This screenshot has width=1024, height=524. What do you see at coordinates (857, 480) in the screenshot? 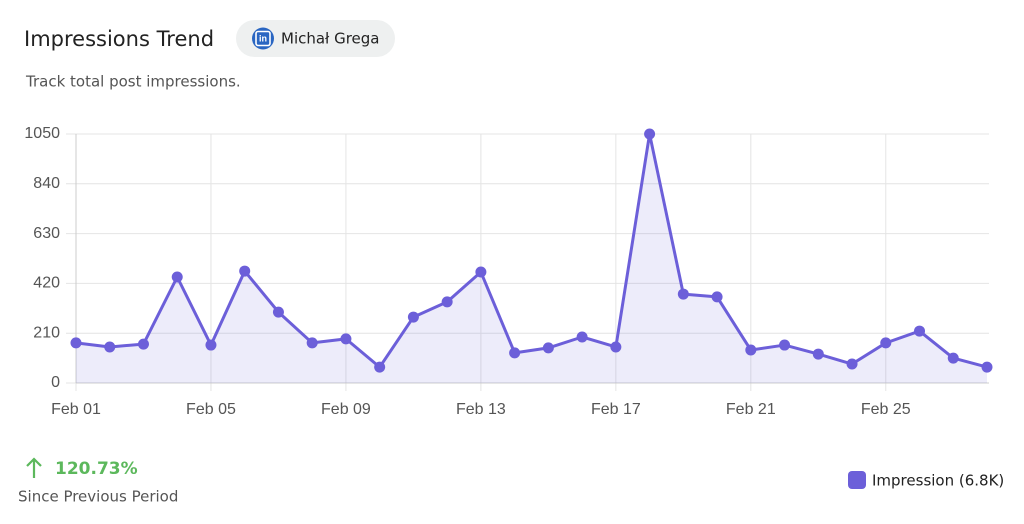
I see `legend-swatch` at bounding box center [857, 480].